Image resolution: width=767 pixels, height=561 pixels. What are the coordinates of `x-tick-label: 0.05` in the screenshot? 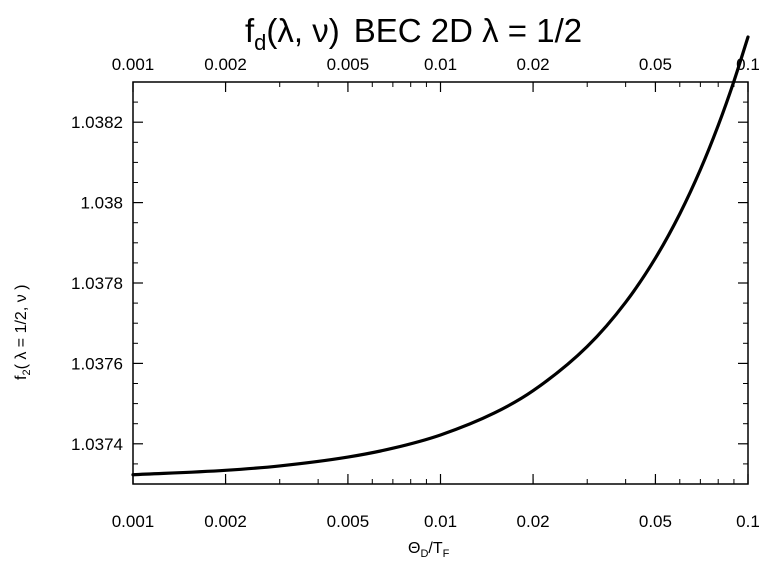 It's located at (655, 521).